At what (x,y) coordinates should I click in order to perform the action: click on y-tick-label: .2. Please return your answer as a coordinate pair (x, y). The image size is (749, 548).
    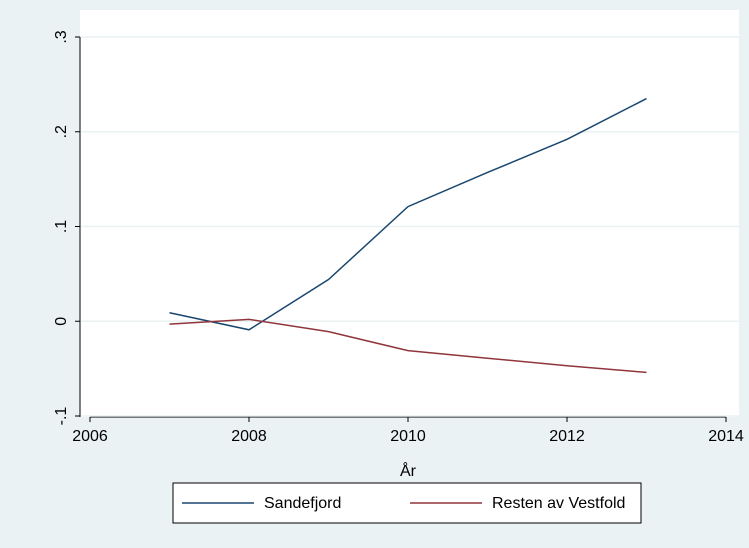
    Looking at the image, I should click on (61, 131).